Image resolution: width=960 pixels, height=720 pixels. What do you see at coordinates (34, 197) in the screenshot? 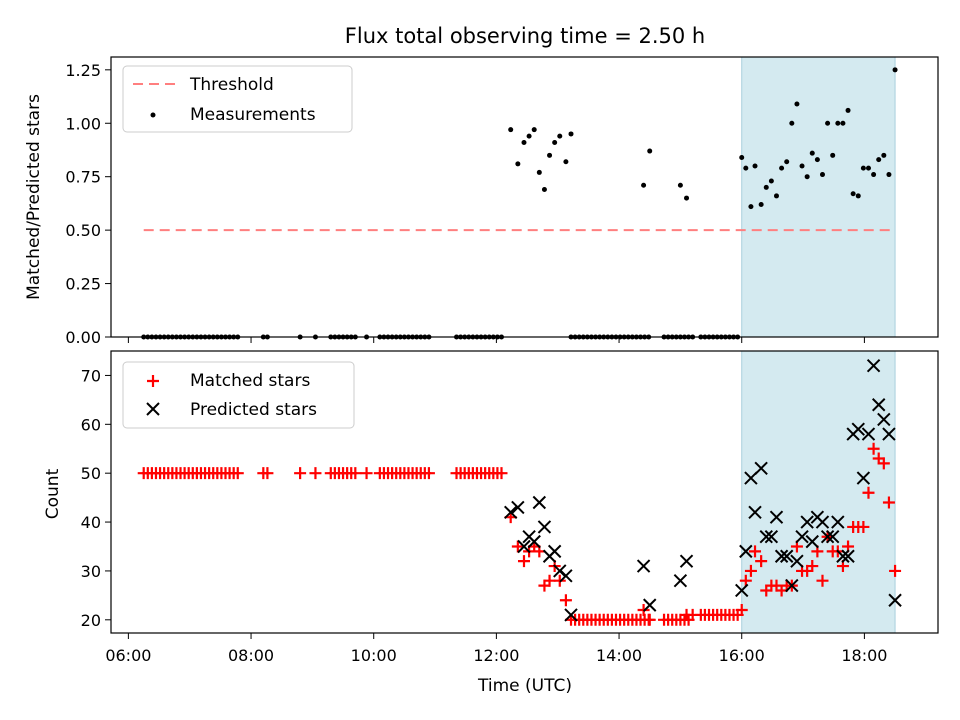
I see `top-y-label: Matched/Predicted stars` at bounding box center [34, 197].